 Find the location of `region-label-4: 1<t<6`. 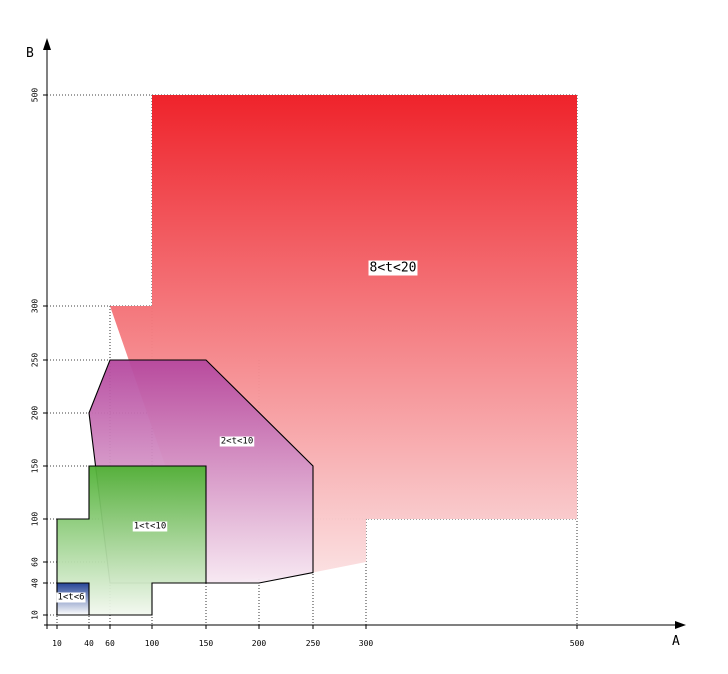

region-label-4: 1<t<6 is located at coordinates (70, 598).